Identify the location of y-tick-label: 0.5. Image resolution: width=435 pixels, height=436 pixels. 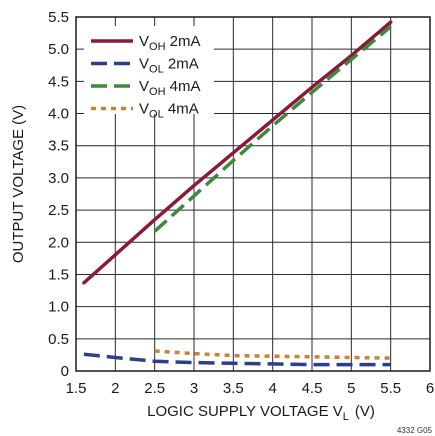
(58, 339).